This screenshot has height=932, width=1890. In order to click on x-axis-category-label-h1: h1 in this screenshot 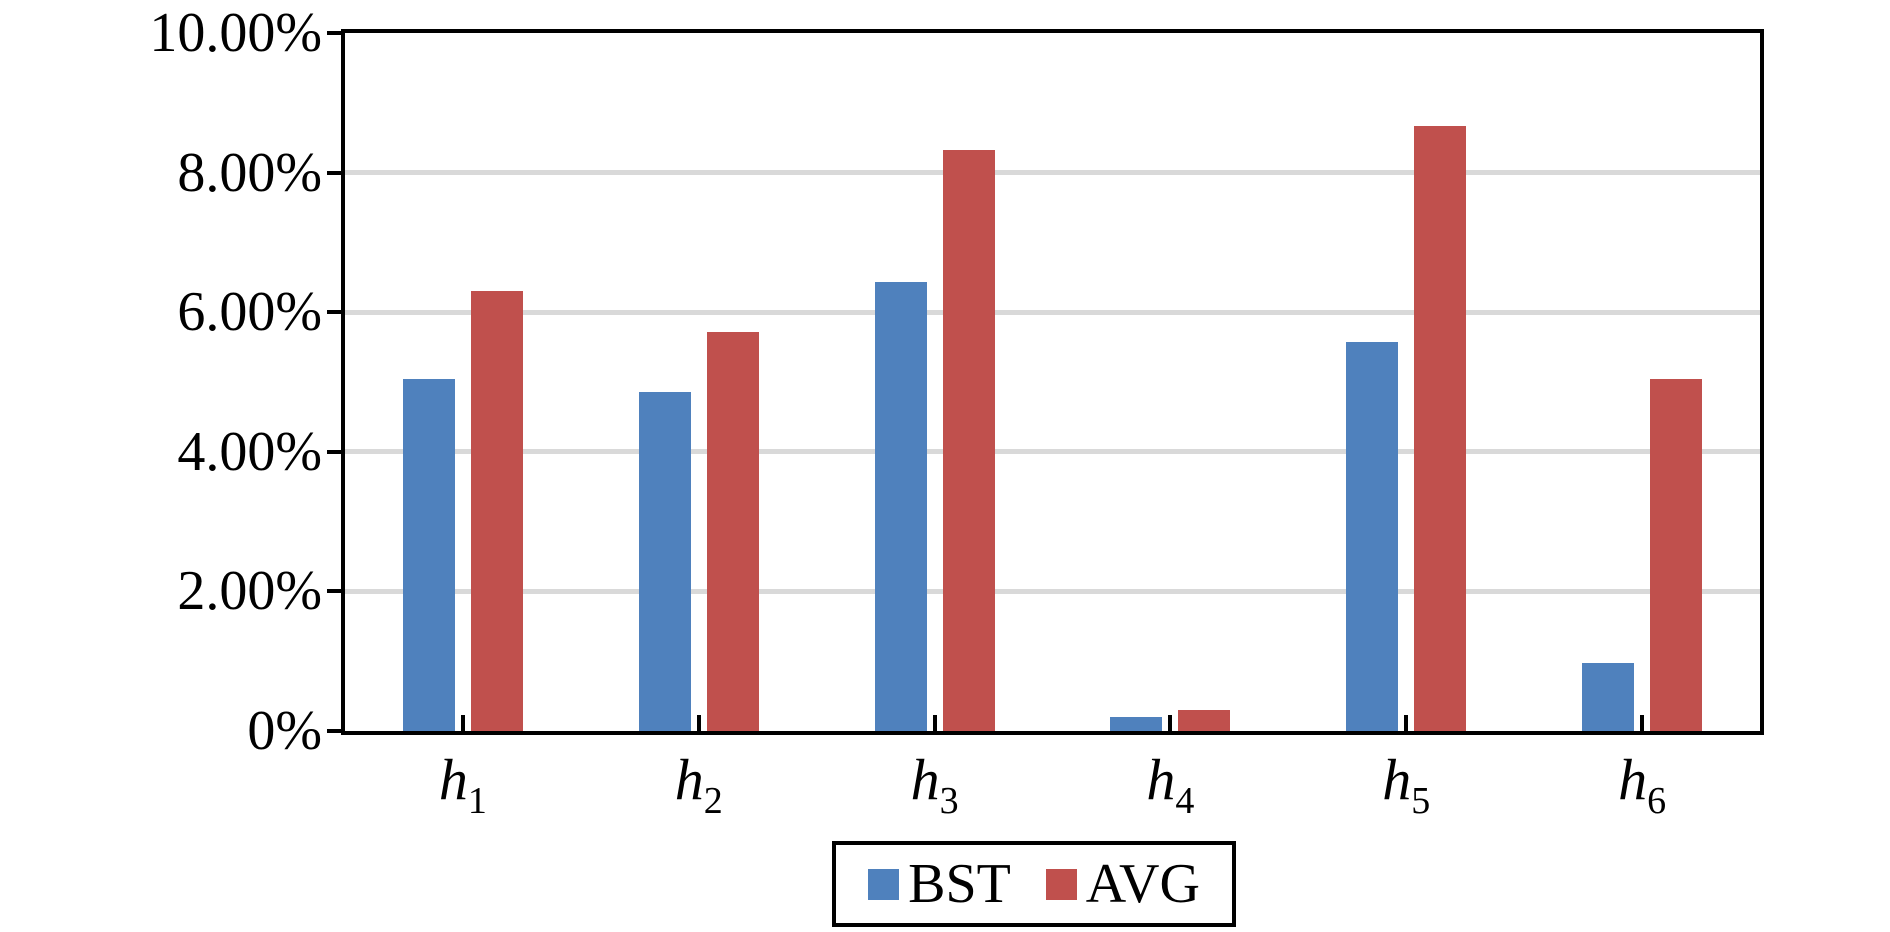, I will do `click(462, 784)`.